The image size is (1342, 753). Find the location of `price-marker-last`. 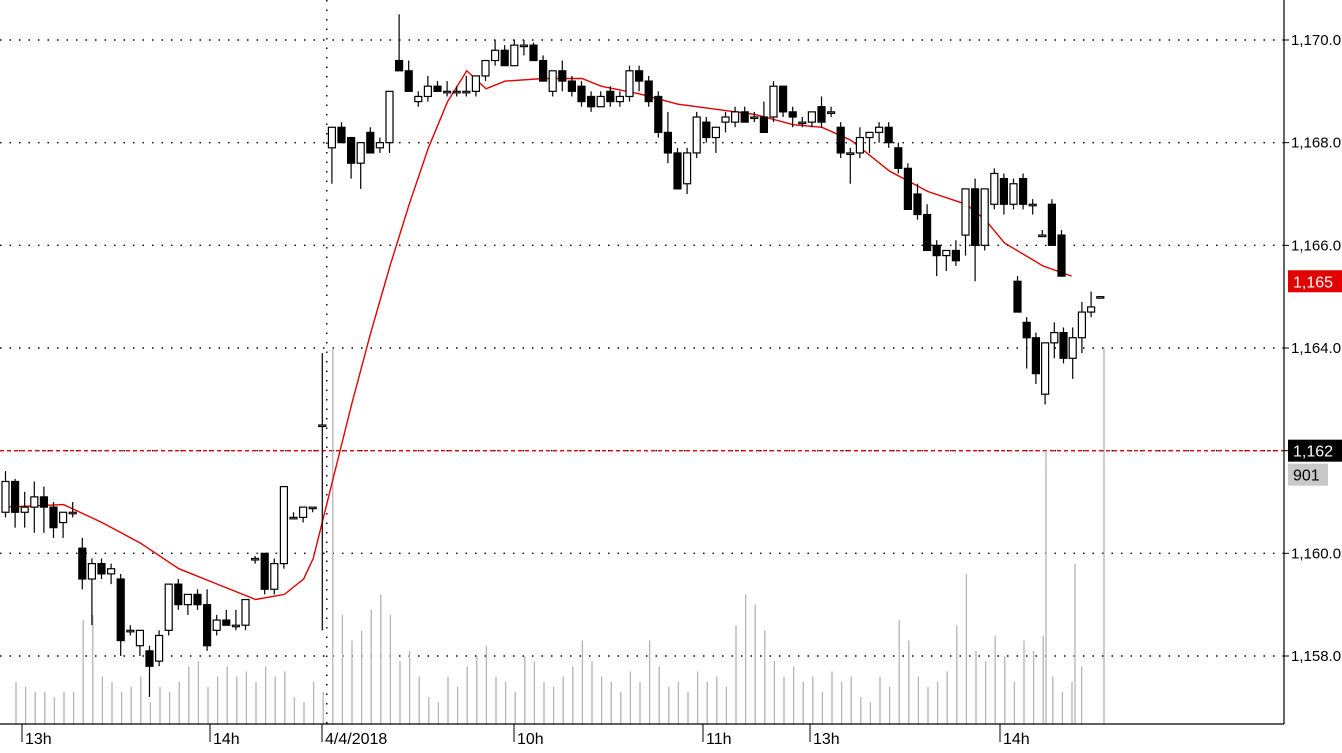

price-marker-last is located at coordinates (1315, 281).